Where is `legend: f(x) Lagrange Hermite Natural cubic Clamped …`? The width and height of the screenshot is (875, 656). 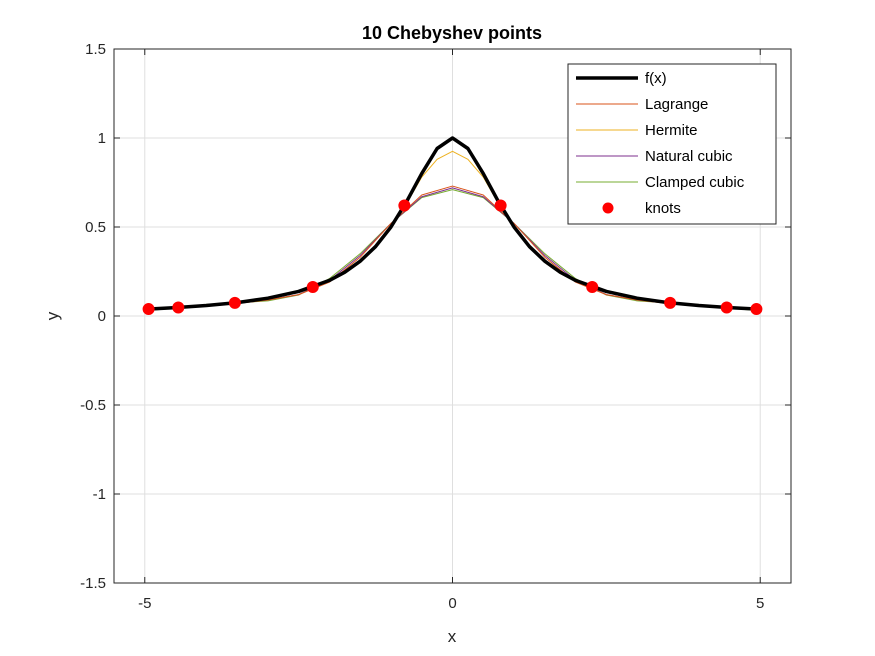
legend: f(x) Lagrange Hermite Natural cubic Clamped … is located at coordinates (672, 144).